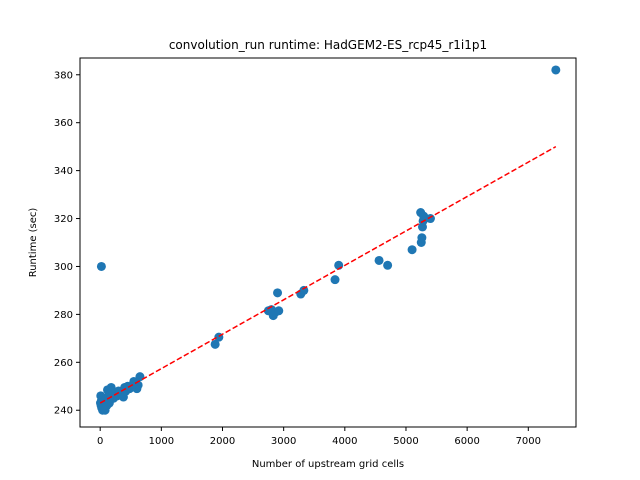 The height and width of the screenshot is (480, 640). Describe the element at coordinates (319, 437) in the screenshot. I see `x-axis: 0 1000 2000 3000 4000 5000 6000 7000` at that location.